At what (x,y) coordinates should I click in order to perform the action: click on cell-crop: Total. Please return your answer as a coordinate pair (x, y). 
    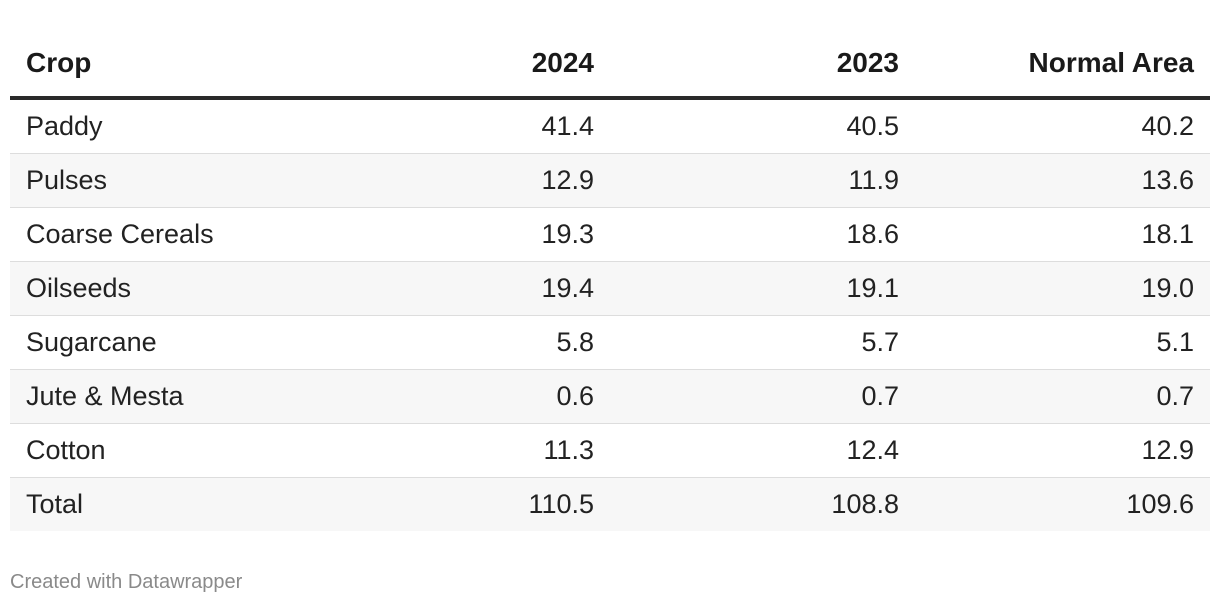
    Looking at the image, I should click on (160, 504).